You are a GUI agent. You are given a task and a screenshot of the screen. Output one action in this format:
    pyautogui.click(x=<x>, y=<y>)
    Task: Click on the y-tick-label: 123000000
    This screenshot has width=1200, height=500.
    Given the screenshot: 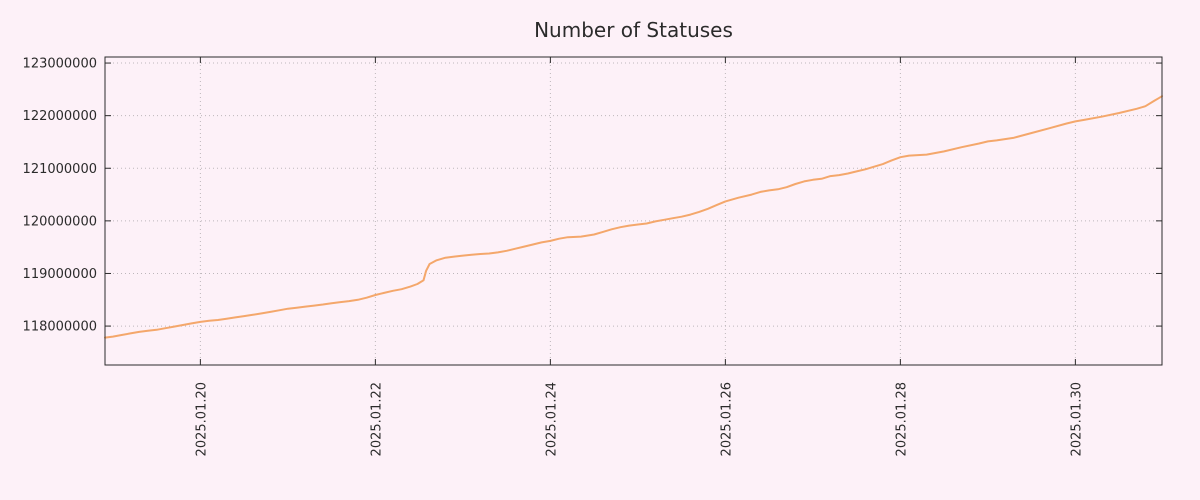 What is the action you would take?
    pyautogui.click(x=60, y=64)
    